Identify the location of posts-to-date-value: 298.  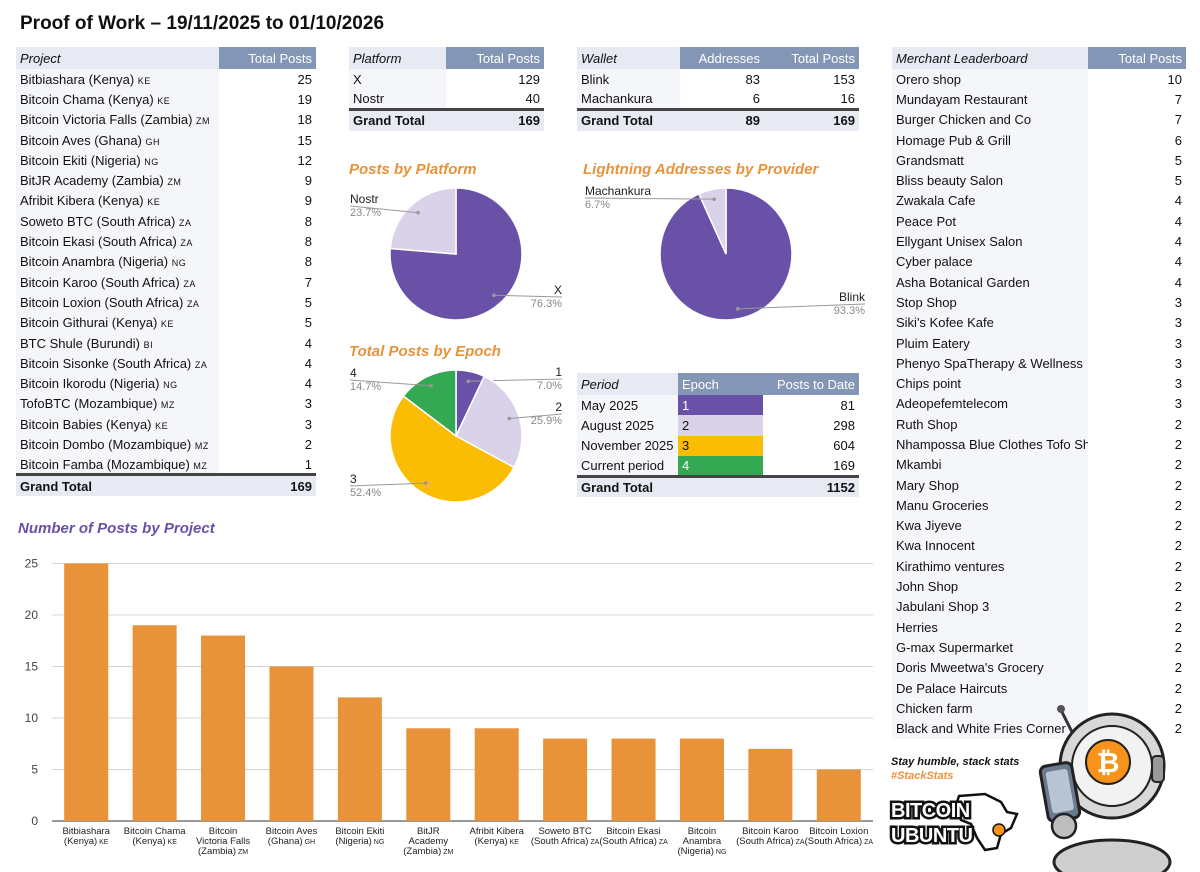
(844, 425).